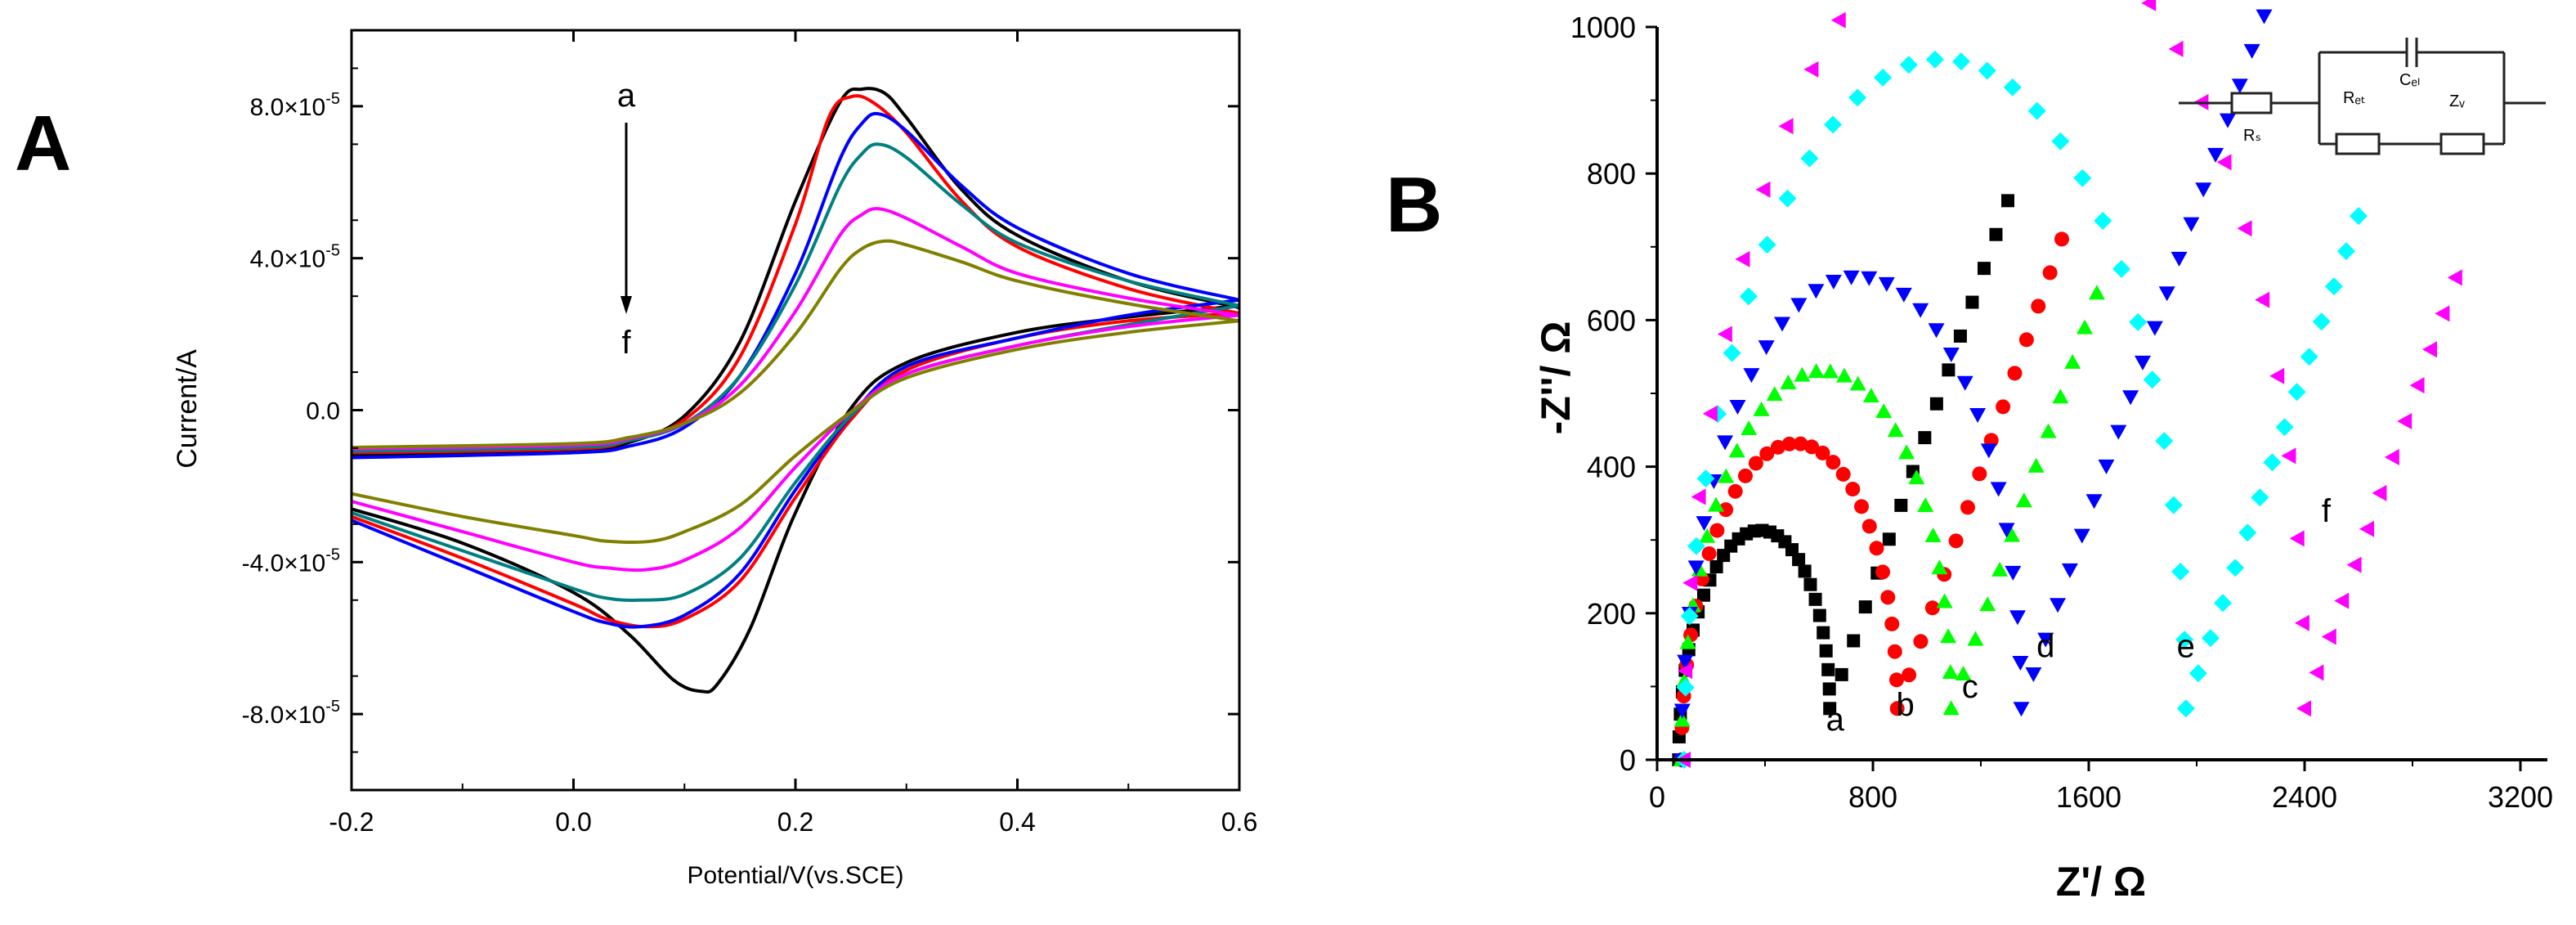 This screenshot has width=2576, height=925. What do you see at coordinates (2186, 647) in the screenshot?
I see `eis-series-label: e` at bounding box center [2186, 647].